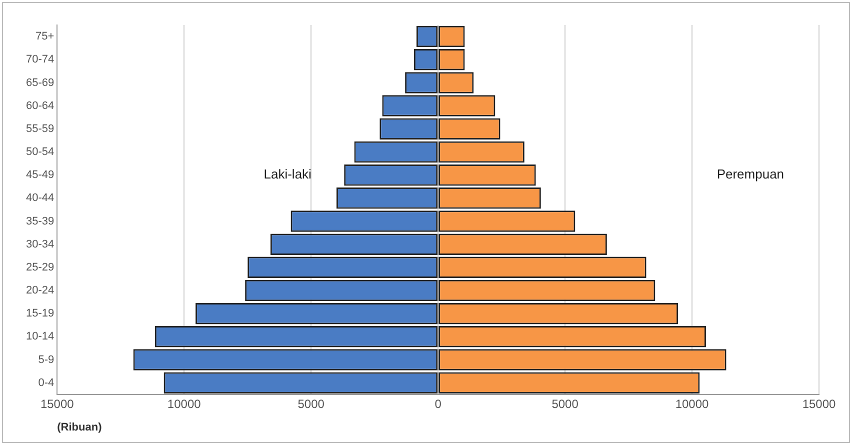 The image size is (852, 445). What do you see at coordinates (288, 174) in the screenshot?
I see `text: Laki-laki` at bounding box center [288, 174].